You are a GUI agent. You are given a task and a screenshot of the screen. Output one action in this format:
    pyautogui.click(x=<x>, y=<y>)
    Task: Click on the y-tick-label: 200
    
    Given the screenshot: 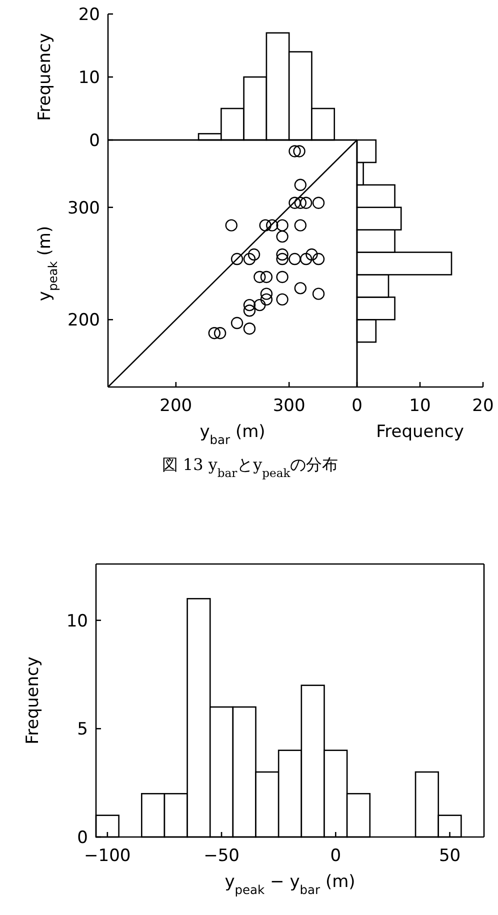 What is the action you would take?
    pyautogui.click(x=84, y=320)
    